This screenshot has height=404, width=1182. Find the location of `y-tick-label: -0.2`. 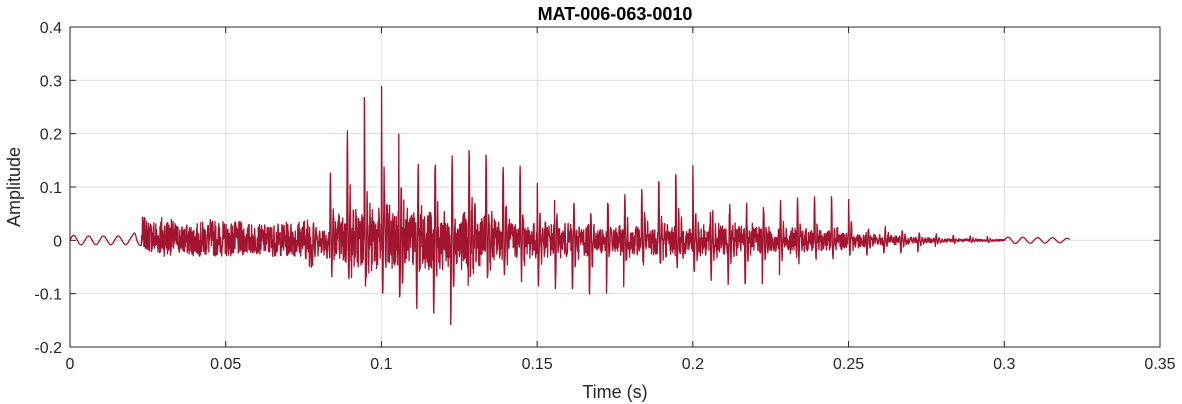

y-tick-label: -0.2 is located at coordinates (48, 348).